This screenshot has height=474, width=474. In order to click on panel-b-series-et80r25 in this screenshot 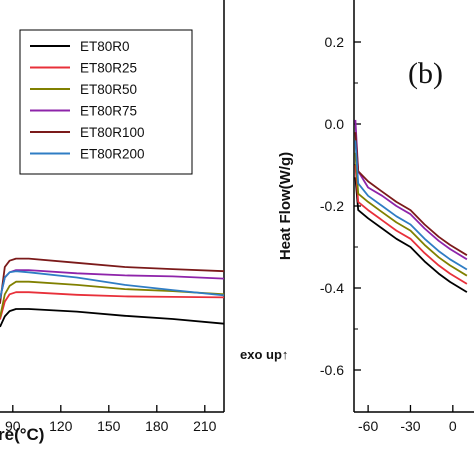, I will do `click(411, 224)`.